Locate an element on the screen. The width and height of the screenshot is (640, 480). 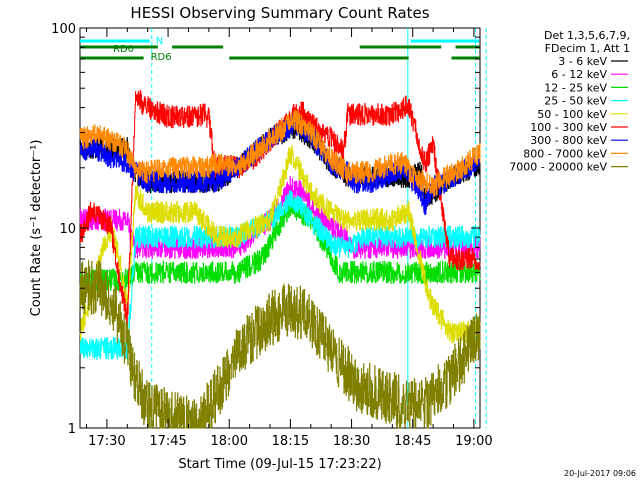
legend-entry-label: 300 - 800 keV is located at coordinates (568, 140).